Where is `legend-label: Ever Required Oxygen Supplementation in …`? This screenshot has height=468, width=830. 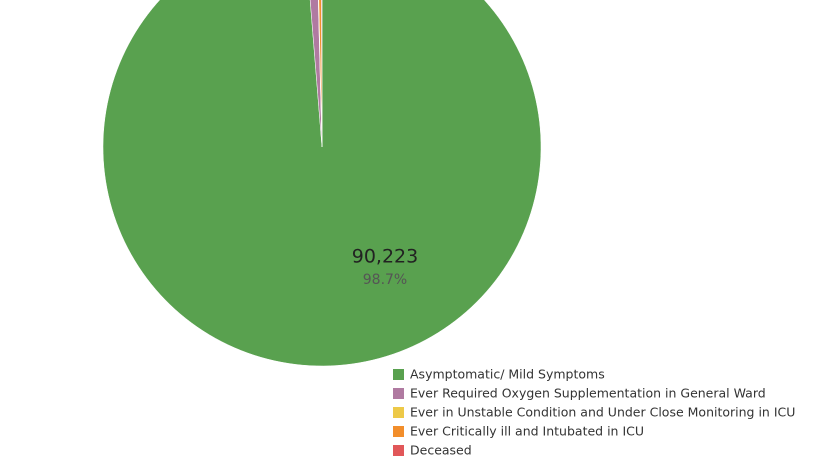
legend-label: Ever Required Oxygen Supplementation in … is located at coordinates (588, 393).